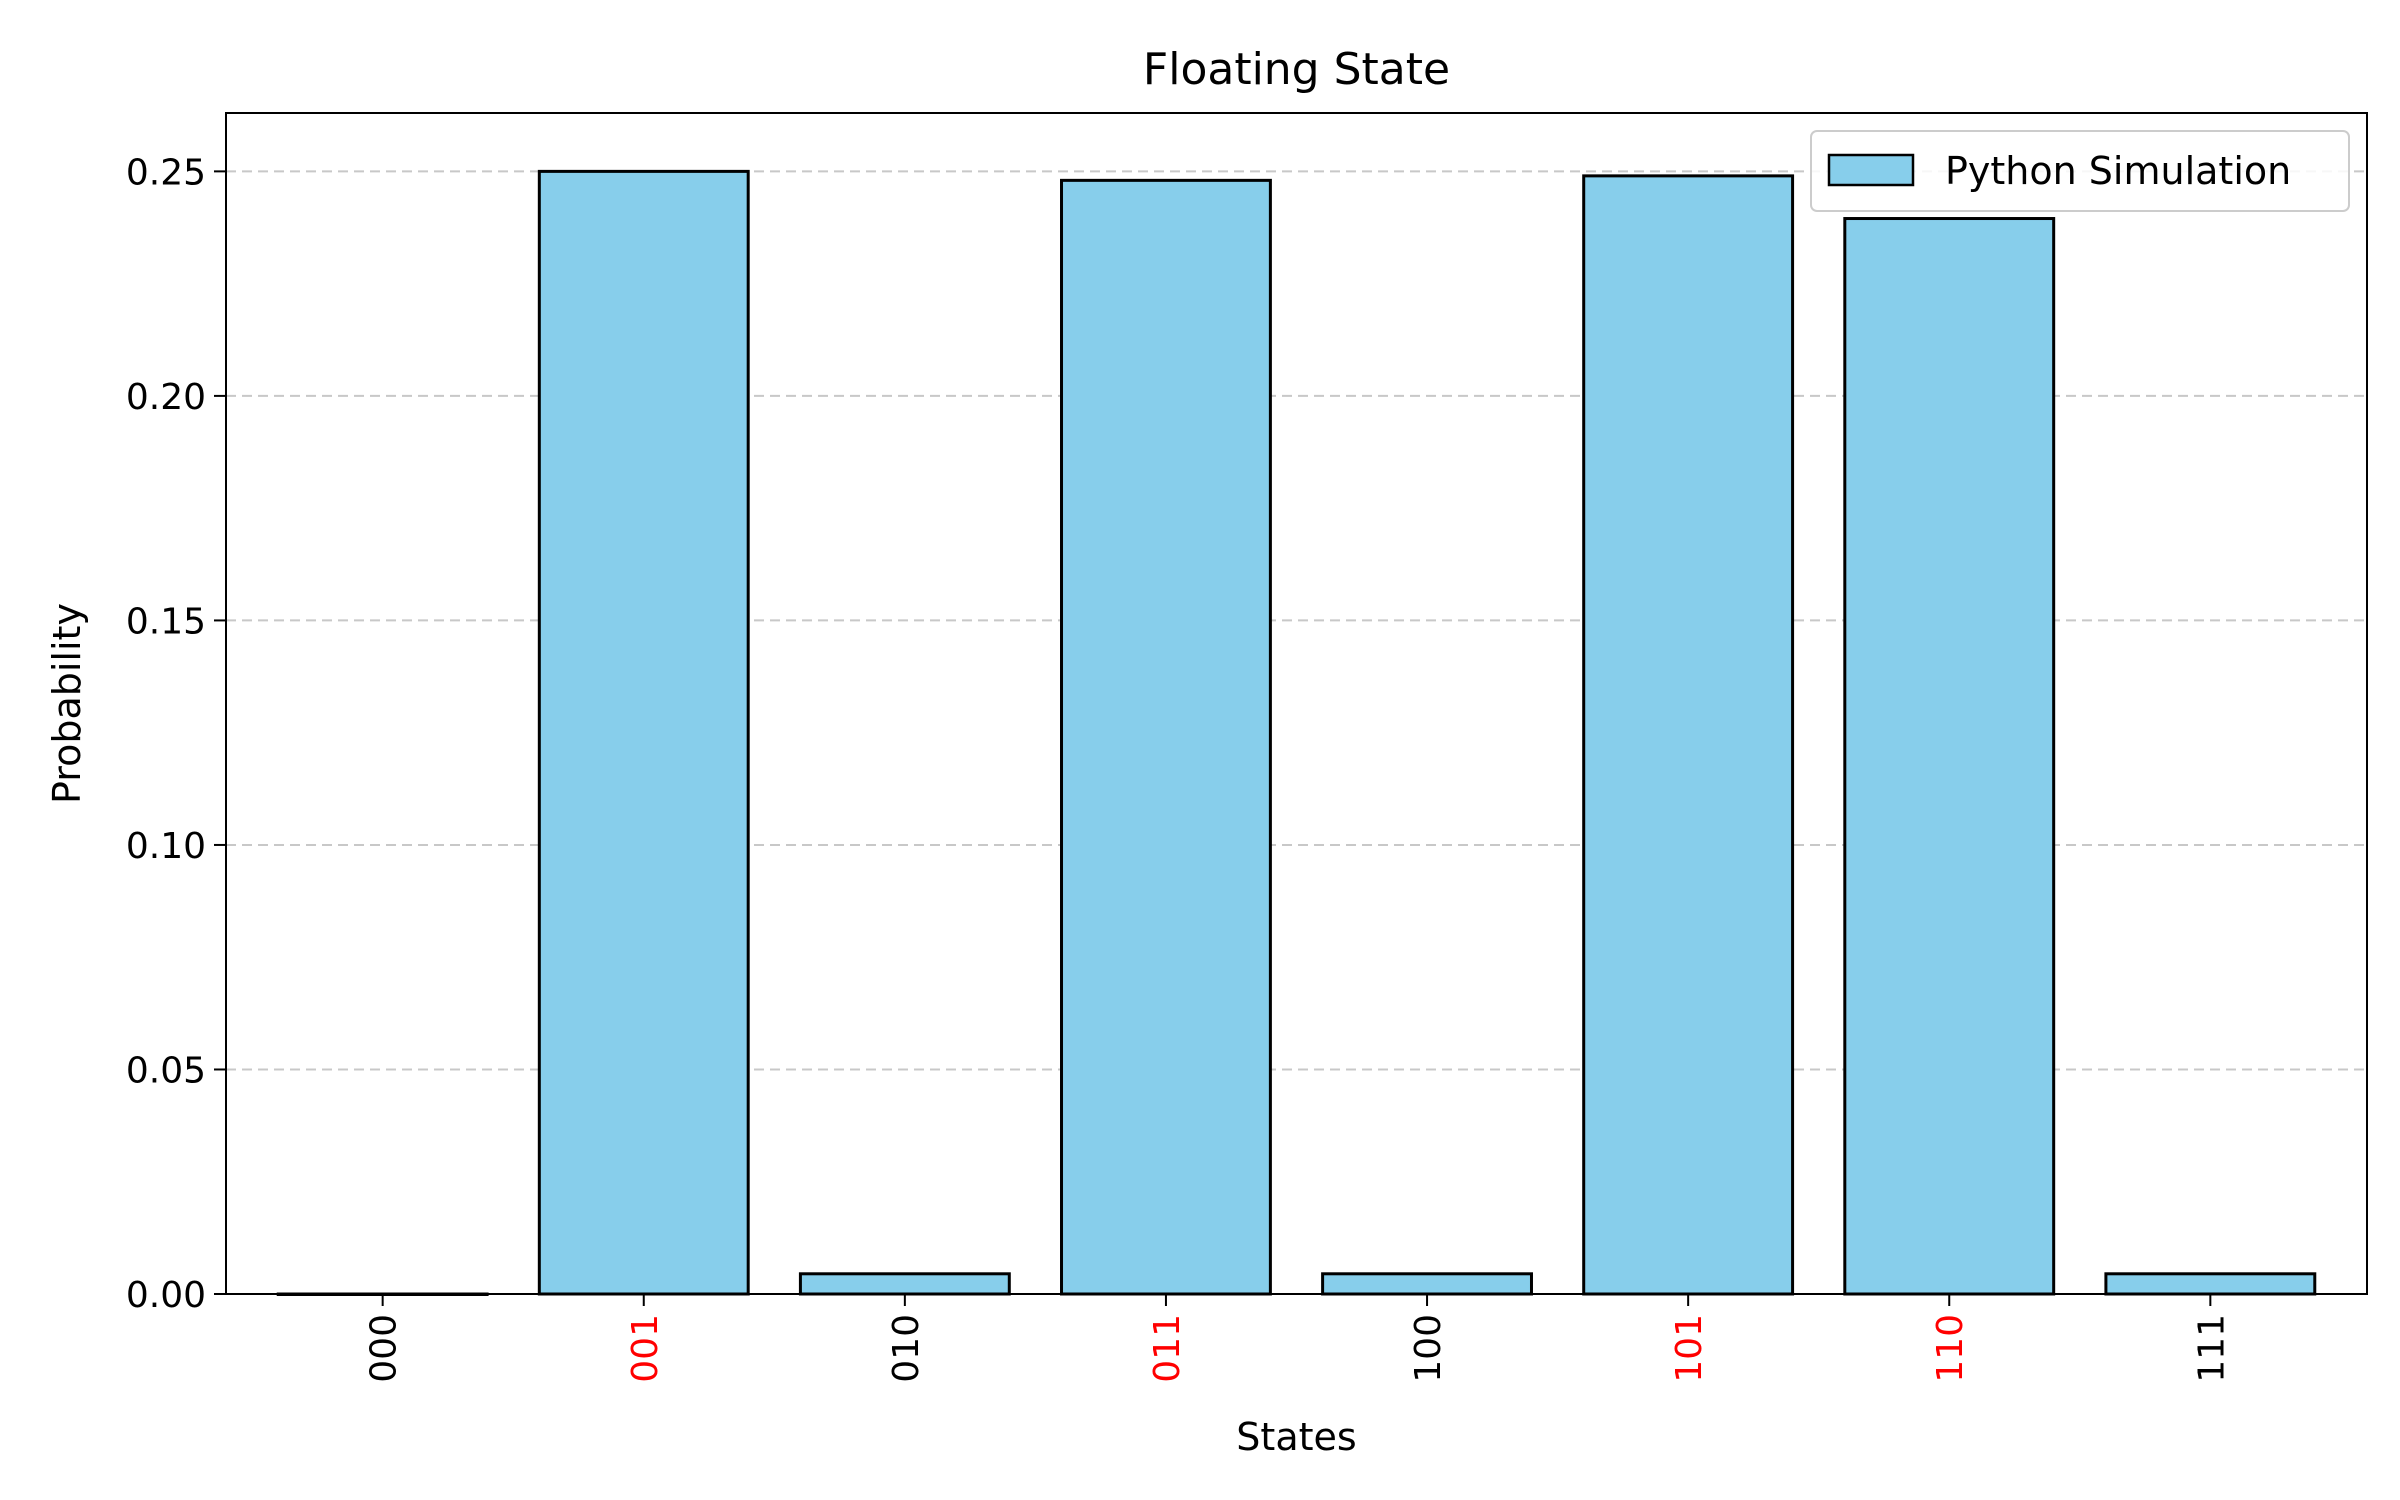  Describe the element at coordinates (67, 703) in the screenshot. I see `y-axis-label: Probability` at that location.